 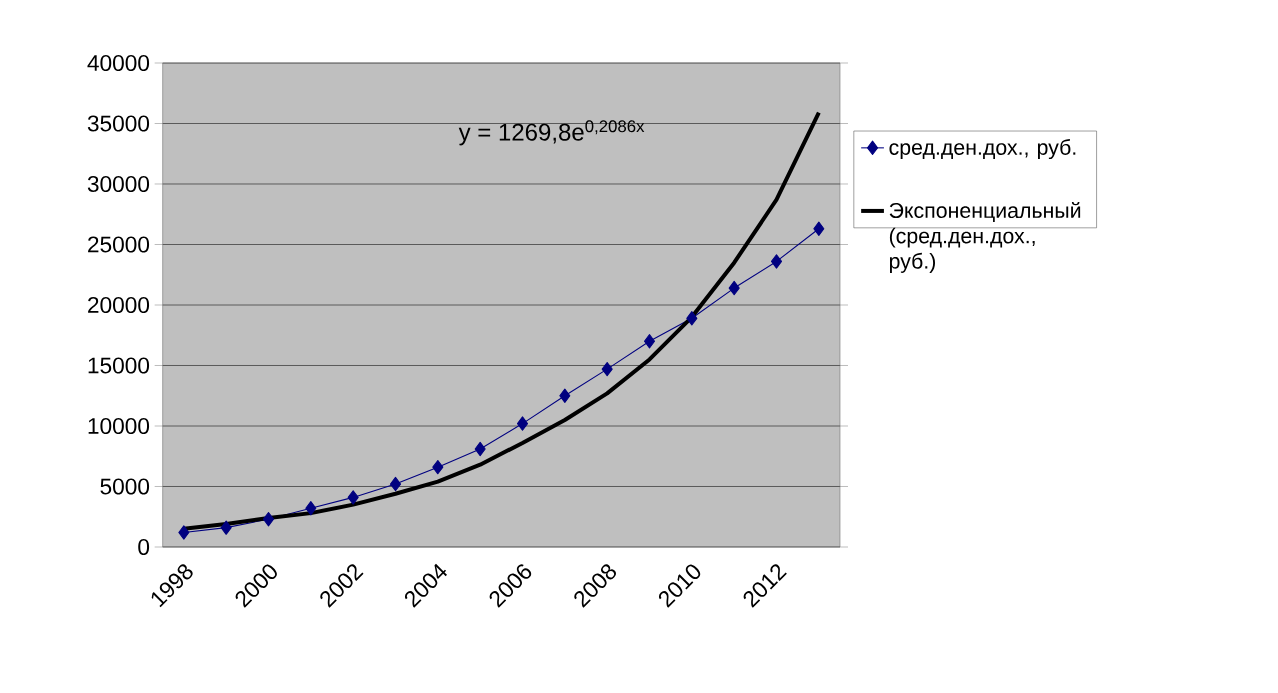 I want to click on legend-label: Экспоненциальный (сред.ден.дох., руб.), so click(x=985, y=237).